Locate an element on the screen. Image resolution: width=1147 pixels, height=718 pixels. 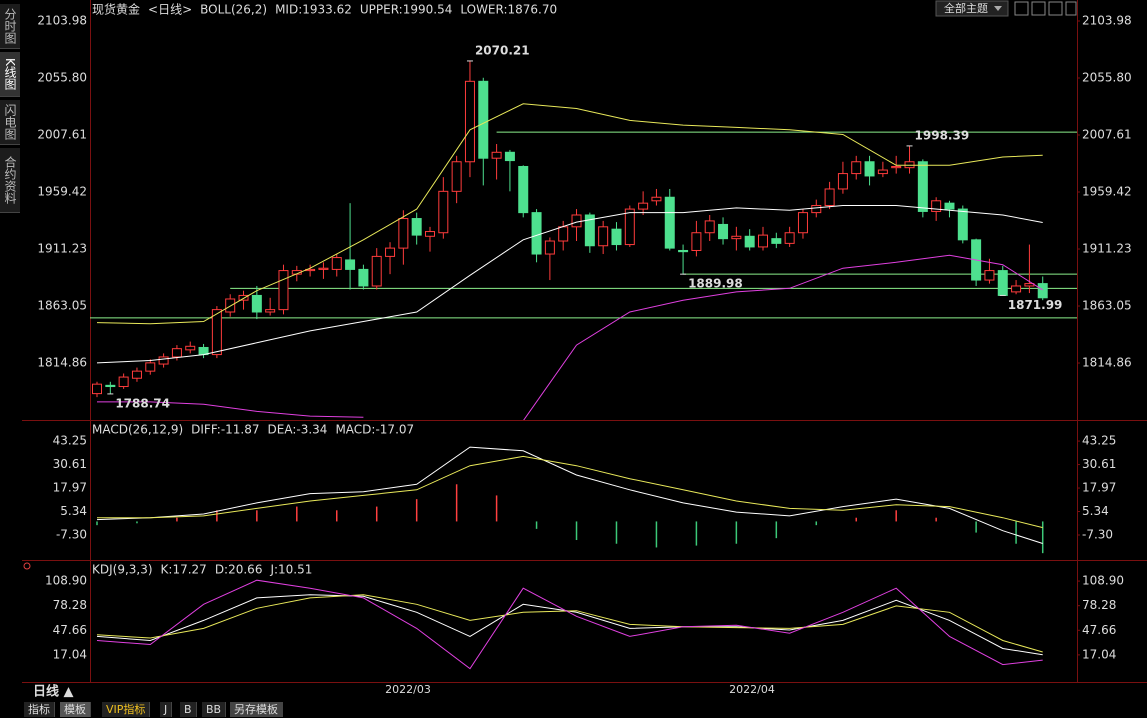
toolbar-button: 模板 is located at coordinates (75, 709).